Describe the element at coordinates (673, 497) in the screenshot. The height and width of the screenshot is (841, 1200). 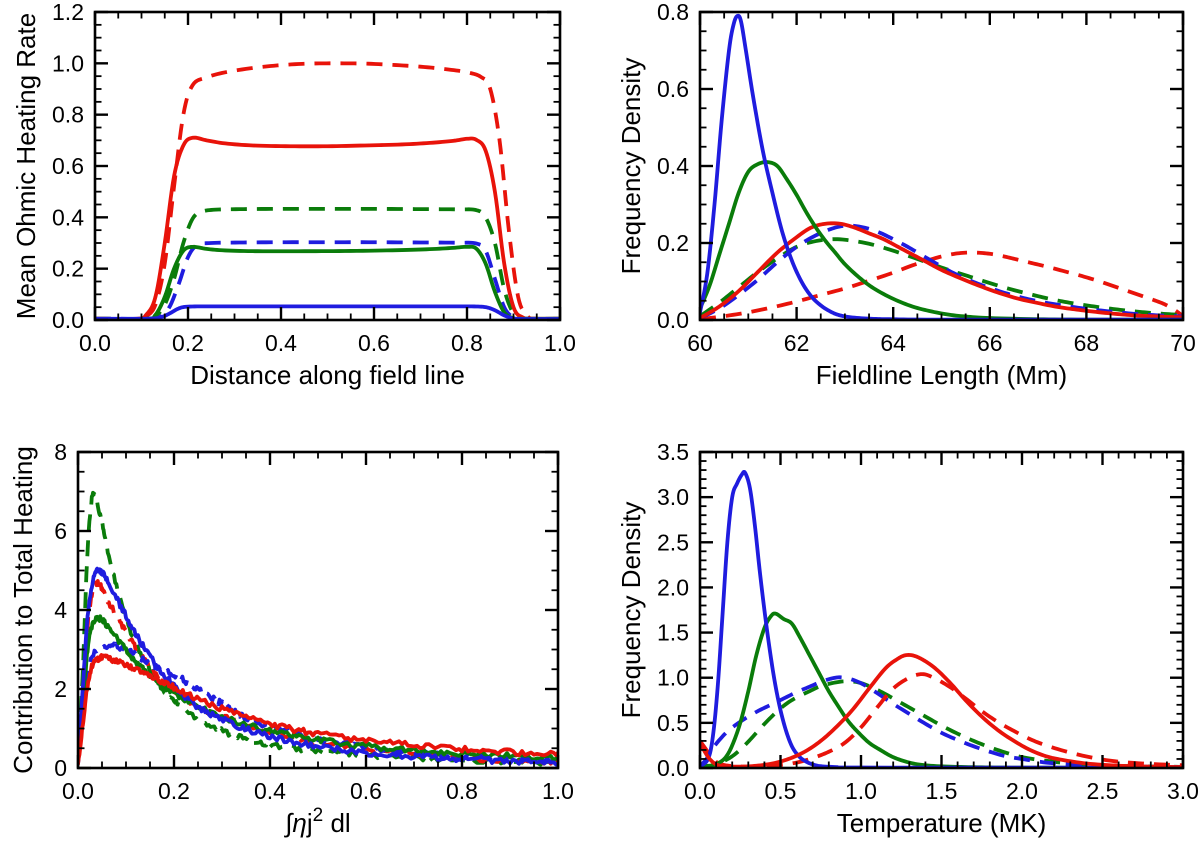
I see `y-tick-label: 3.0` at that location.